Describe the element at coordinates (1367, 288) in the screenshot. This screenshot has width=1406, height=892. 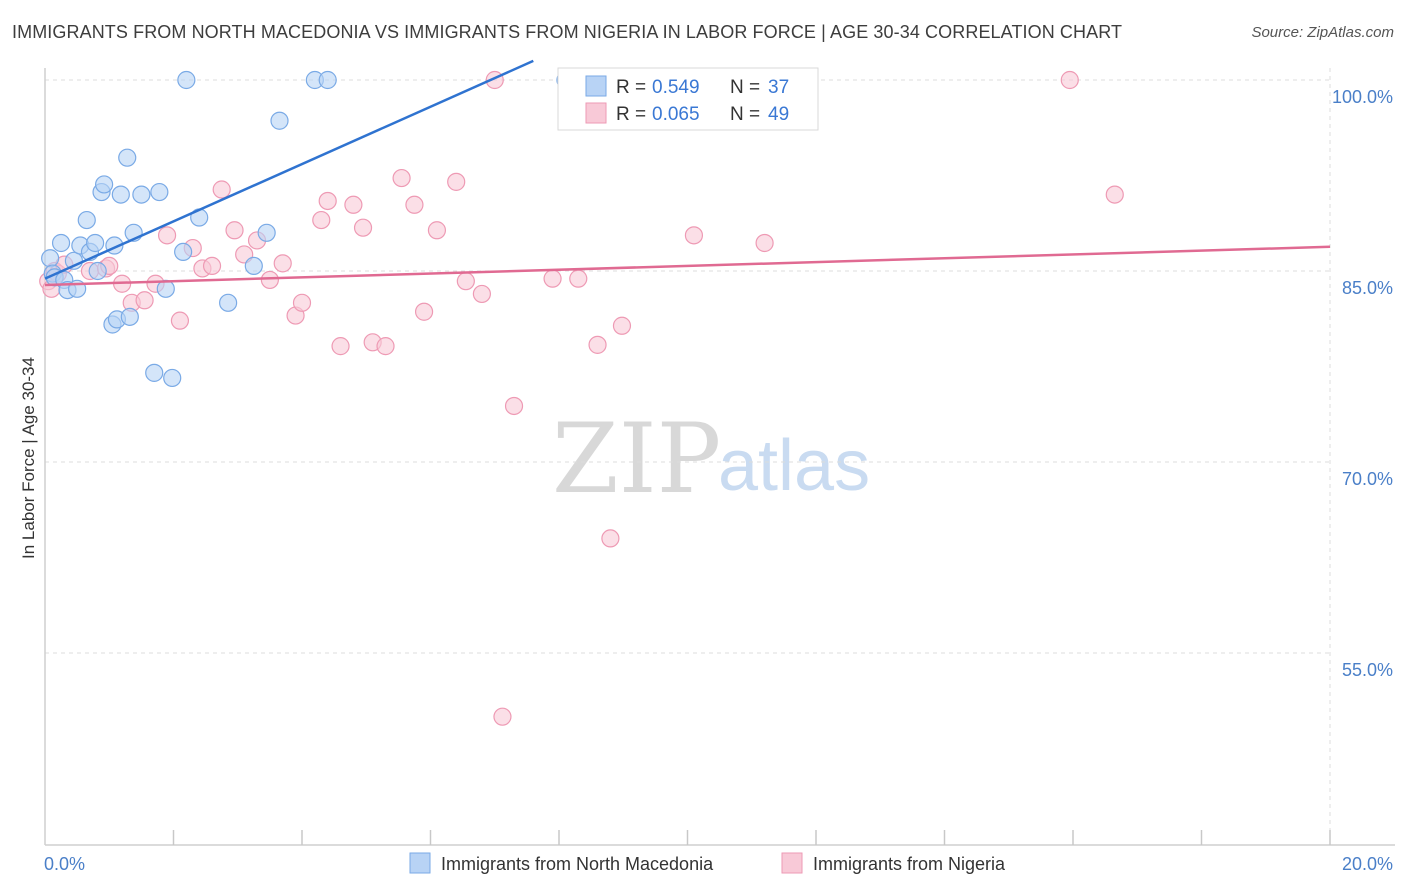
I see `y-tick-label: 85.0%` at that location.